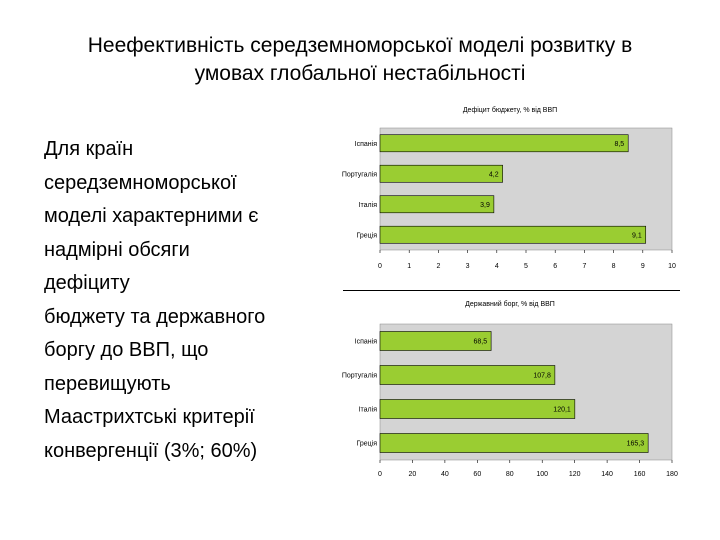 The width and height of the screenshot is (720, 540). I want to click on debt-data-label: 107,8, so click(542, 376).